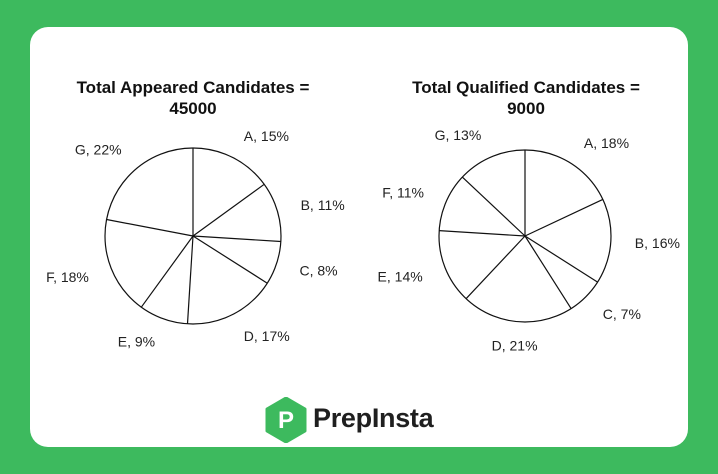 This screenshot has height=474, width=718. What do you see at coordinates (193, 87) in the screenshot?
I see `chart-title-line-1: Total Appeared Candidates =` at bounding box center [193, 87].